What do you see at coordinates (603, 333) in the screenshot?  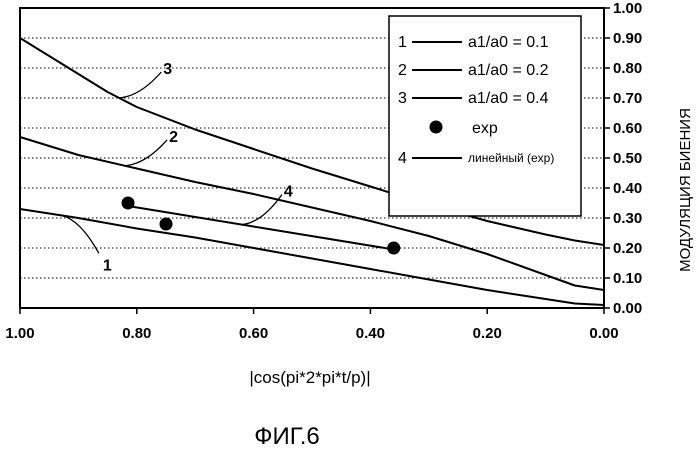 I see `x-tick-label: 0.00` at bounding box center [603, 333].